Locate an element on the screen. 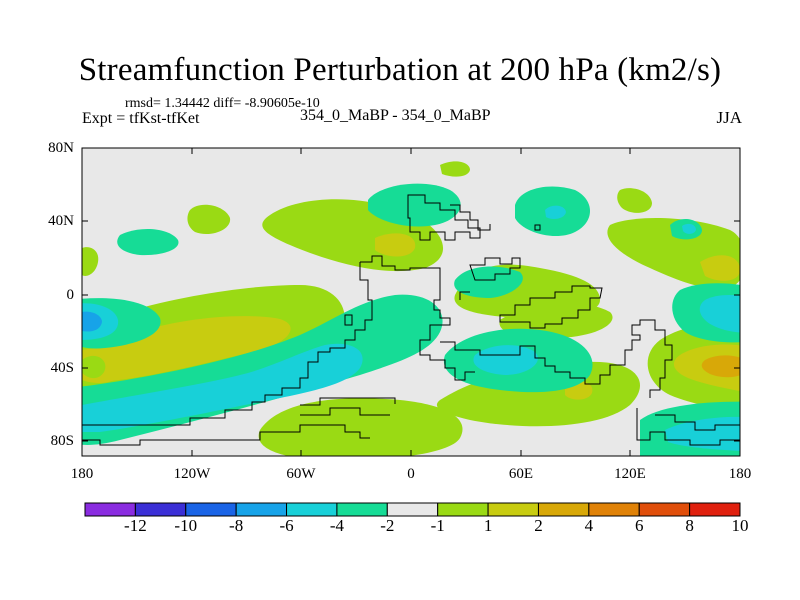  colorbar-label: 6 is located at coordinates (639, 525).